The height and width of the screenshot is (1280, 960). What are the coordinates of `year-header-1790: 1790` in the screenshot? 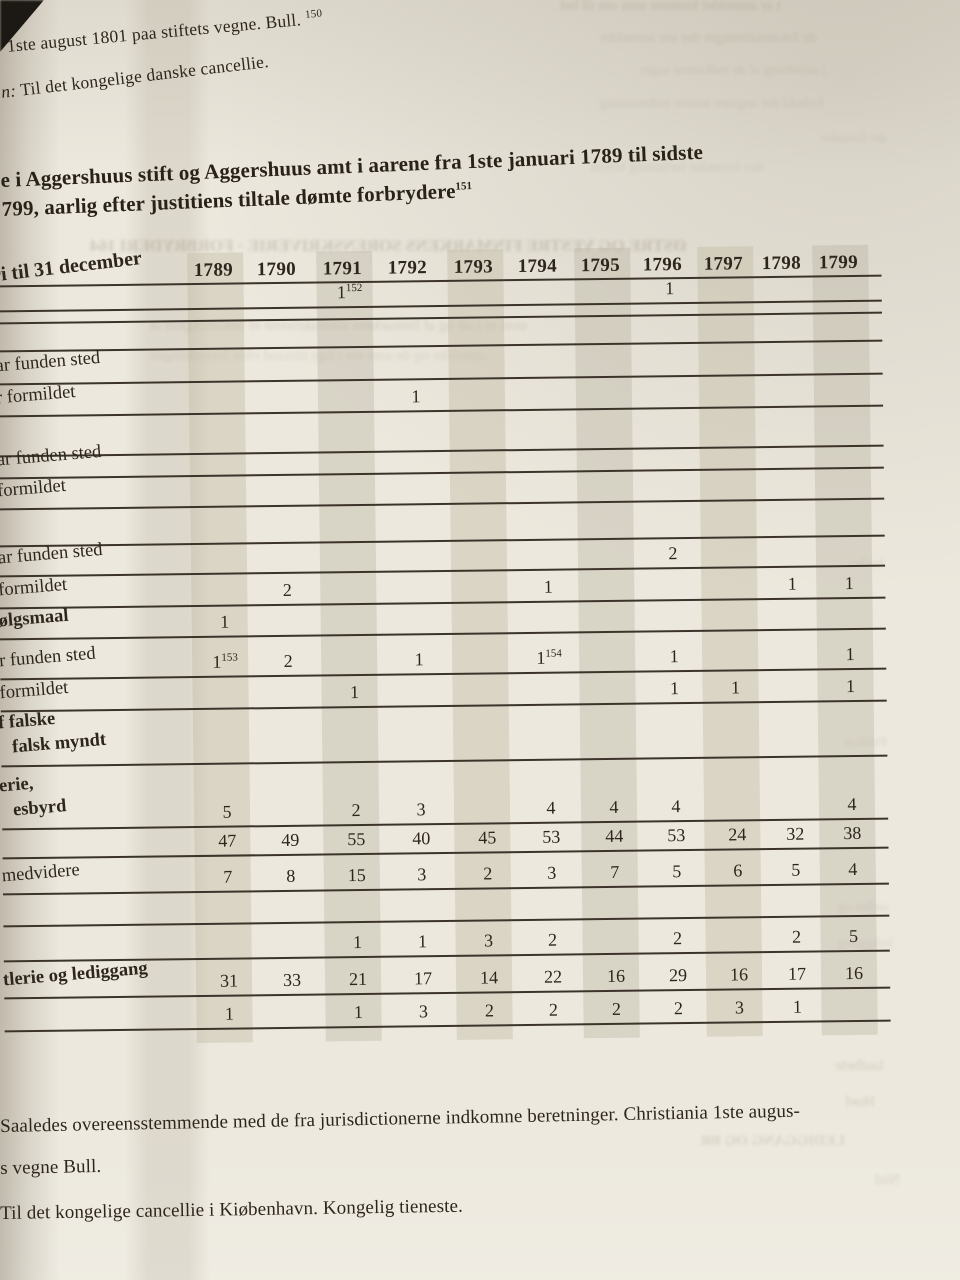 It's located at (276, 269).